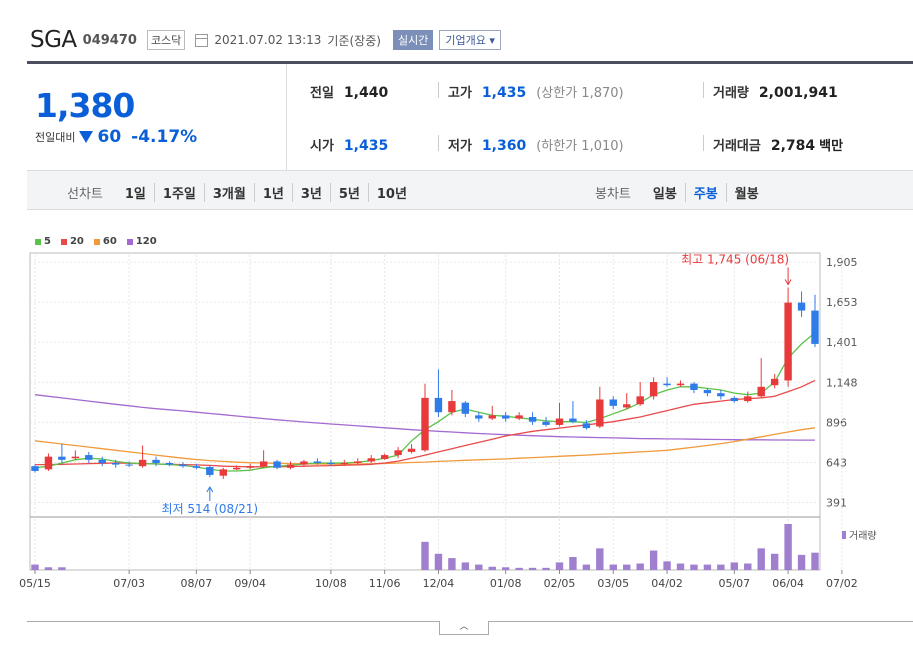 This screenshot has height=647, width=913. I want to click on stat-open-value: 1,435, so click(366, 146).